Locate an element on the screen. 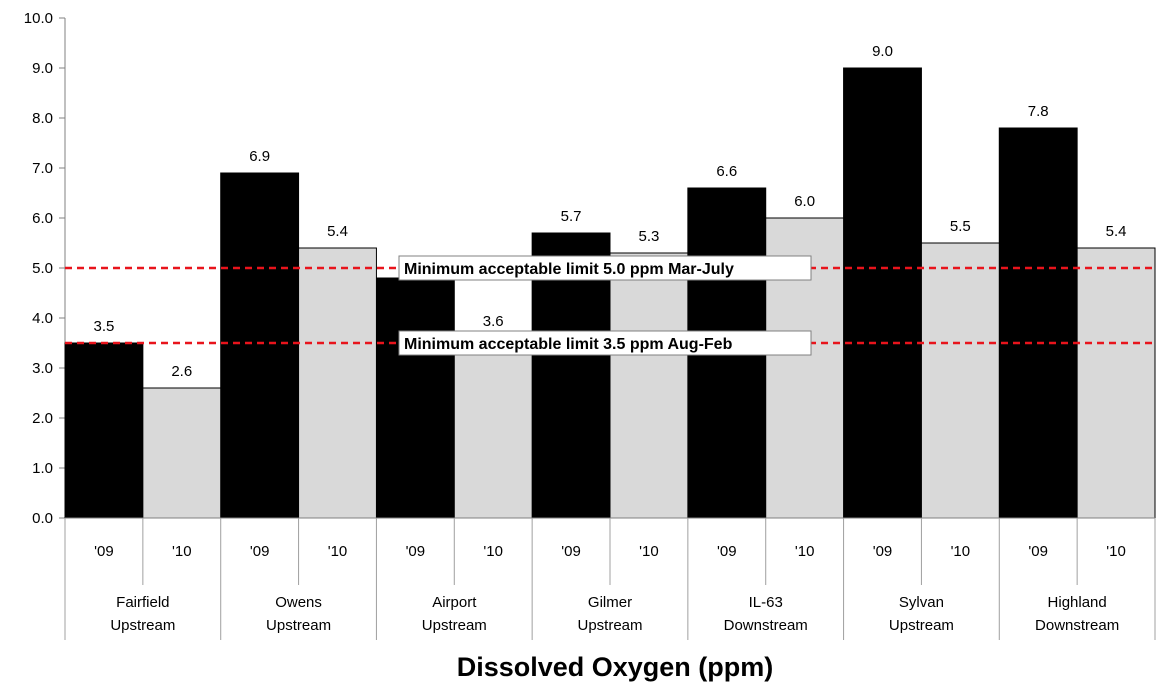  data-label: 6.0 is located at coordinates (804, 201).